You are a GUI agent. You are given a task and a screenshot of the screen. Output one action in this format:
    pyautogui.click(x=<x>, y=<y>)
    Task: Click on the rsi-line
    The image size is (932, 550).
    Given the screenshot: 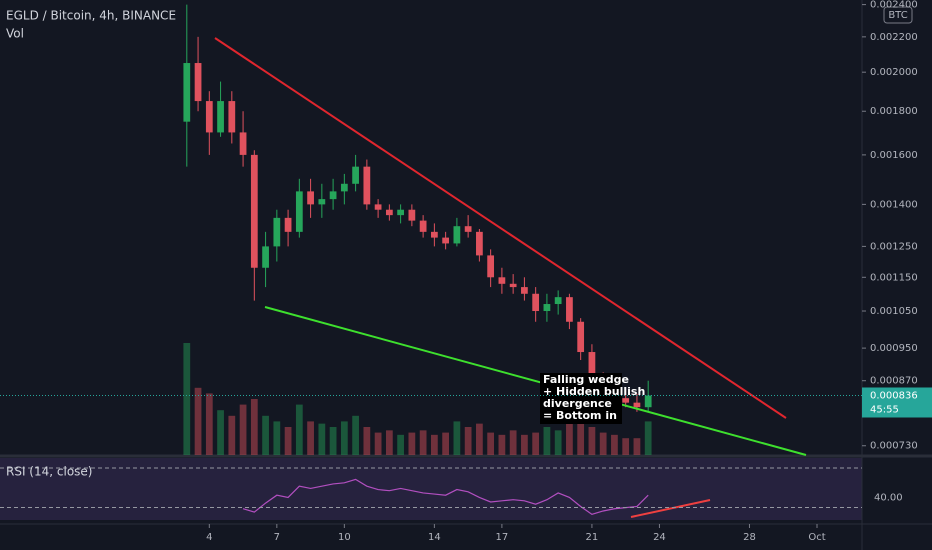 What is the action you would take?
    pyautogui.click(x=445, y=497)
    